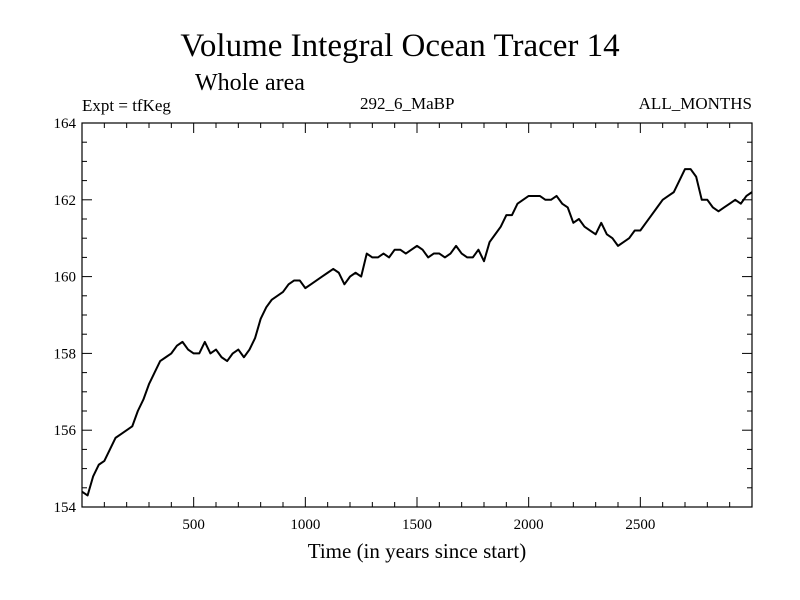 The height and width of the screenshot is (600, 800). Describe the element at coordinates (529, 525) in the screenshot. I see `x-tick-label: 2000` at that location.